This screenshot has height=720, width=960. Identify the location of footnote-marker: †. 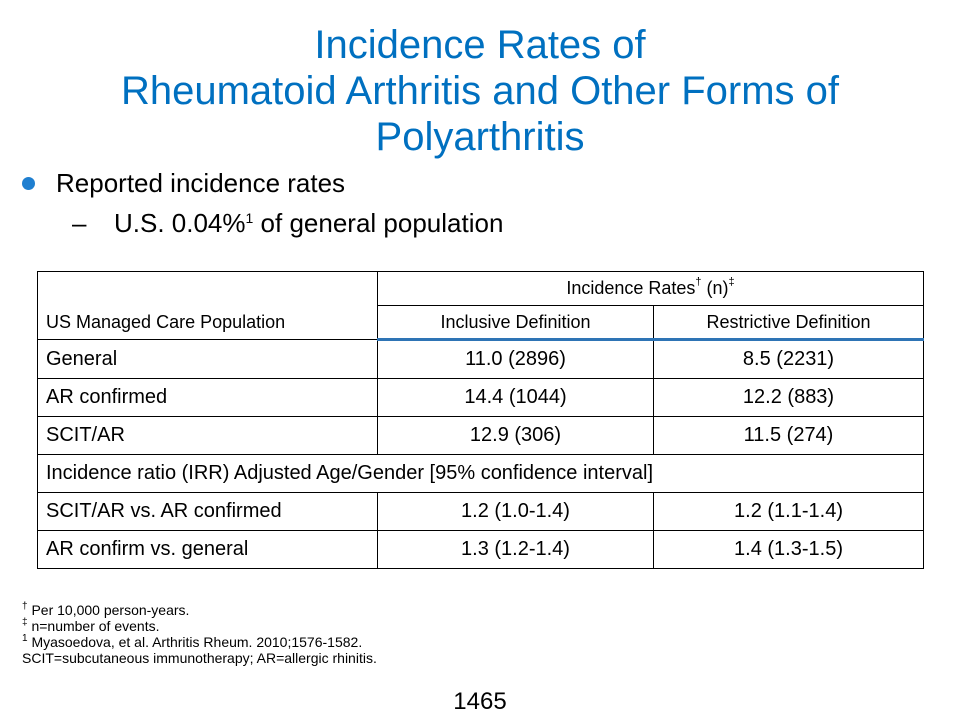
(25, 606).